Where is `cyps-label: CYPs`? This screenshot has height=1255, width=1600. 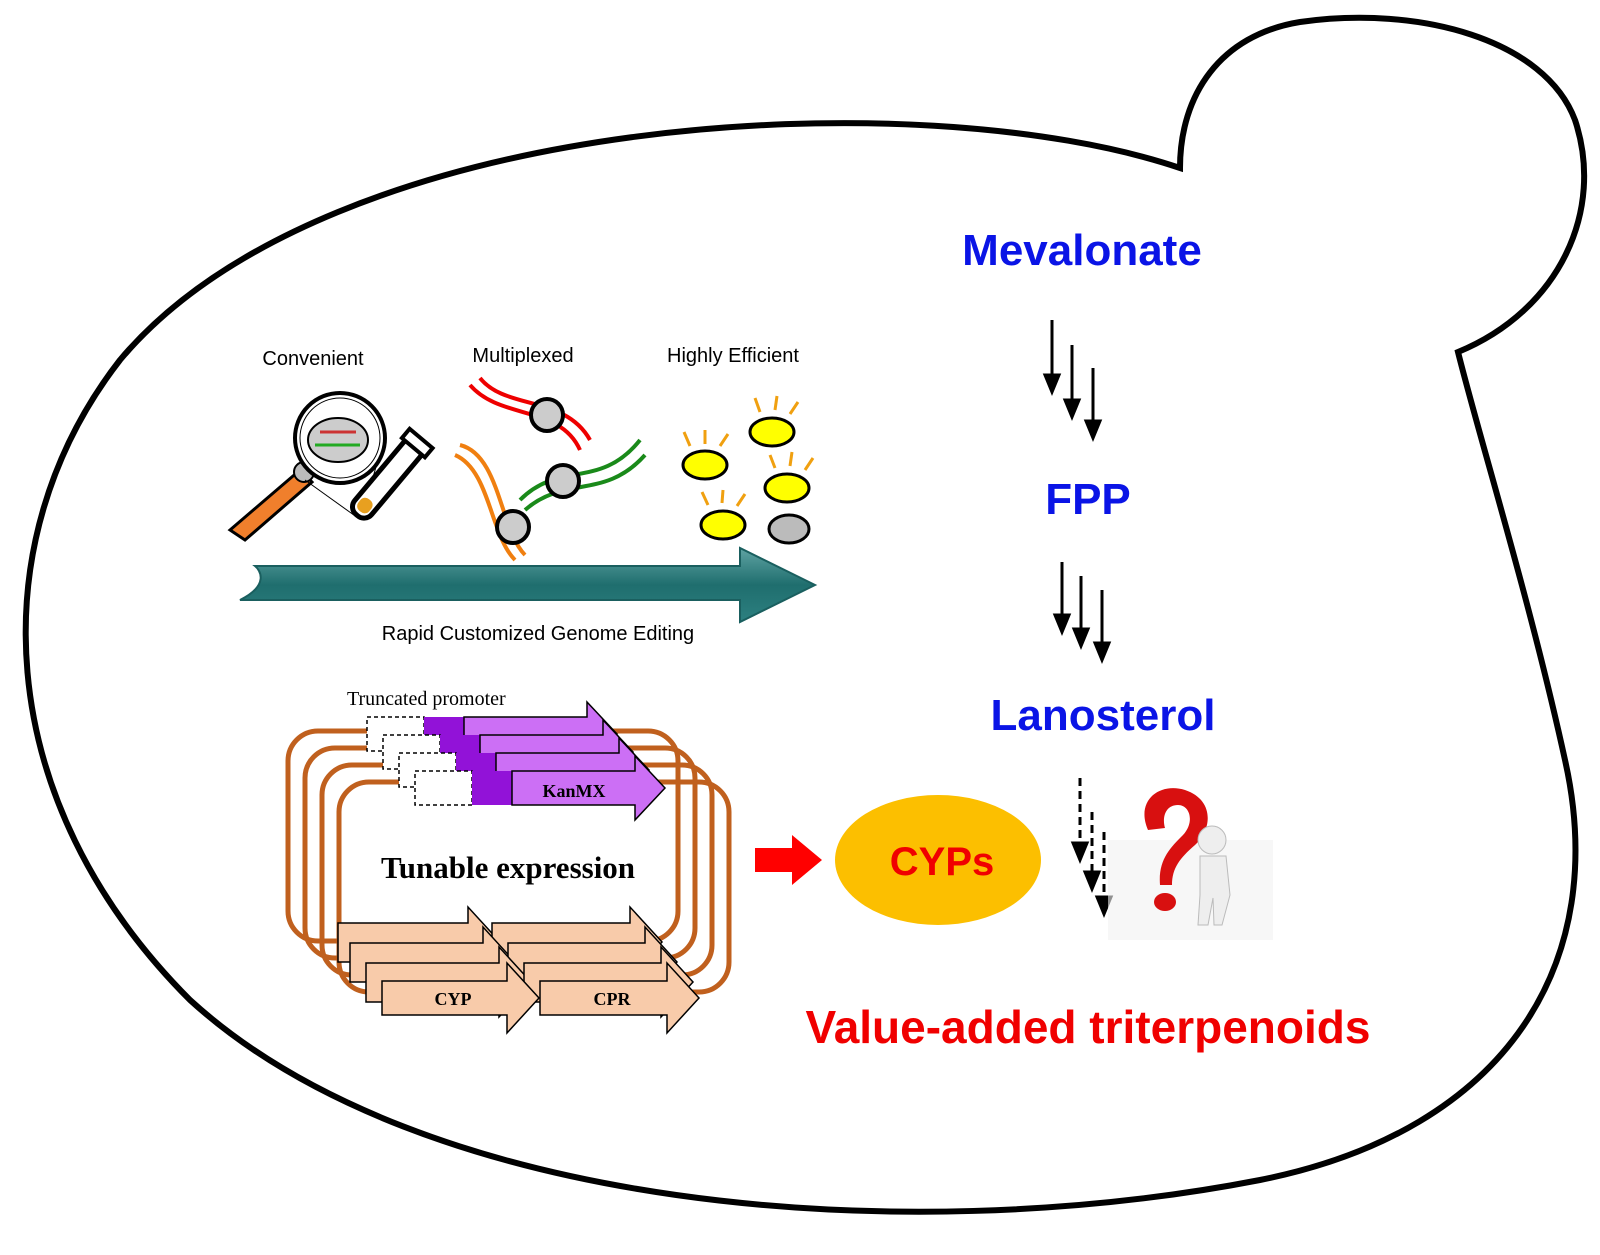 cyps-label: CYPs is located at coordinates (942, 862).